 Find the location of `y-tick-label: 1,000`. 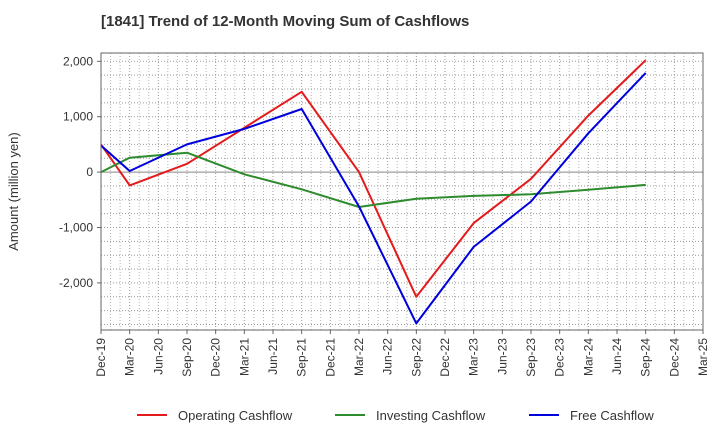

y-tick-label: 1,000 is located at coordinates (78, 117).